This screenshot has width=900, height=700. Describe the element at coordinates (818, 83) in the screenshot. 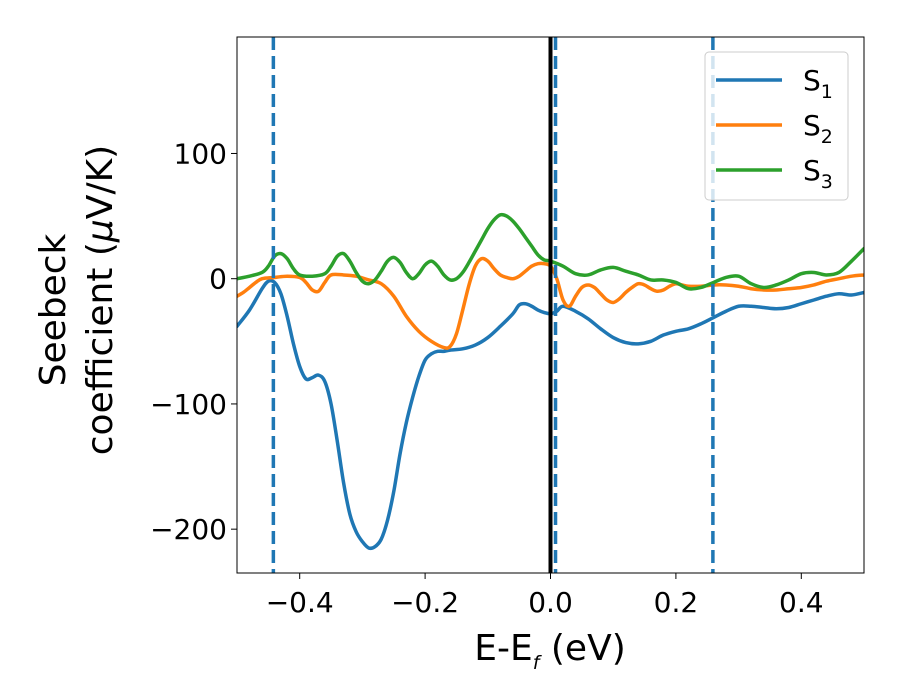

I see `legend-label-s1: S1` at that location.